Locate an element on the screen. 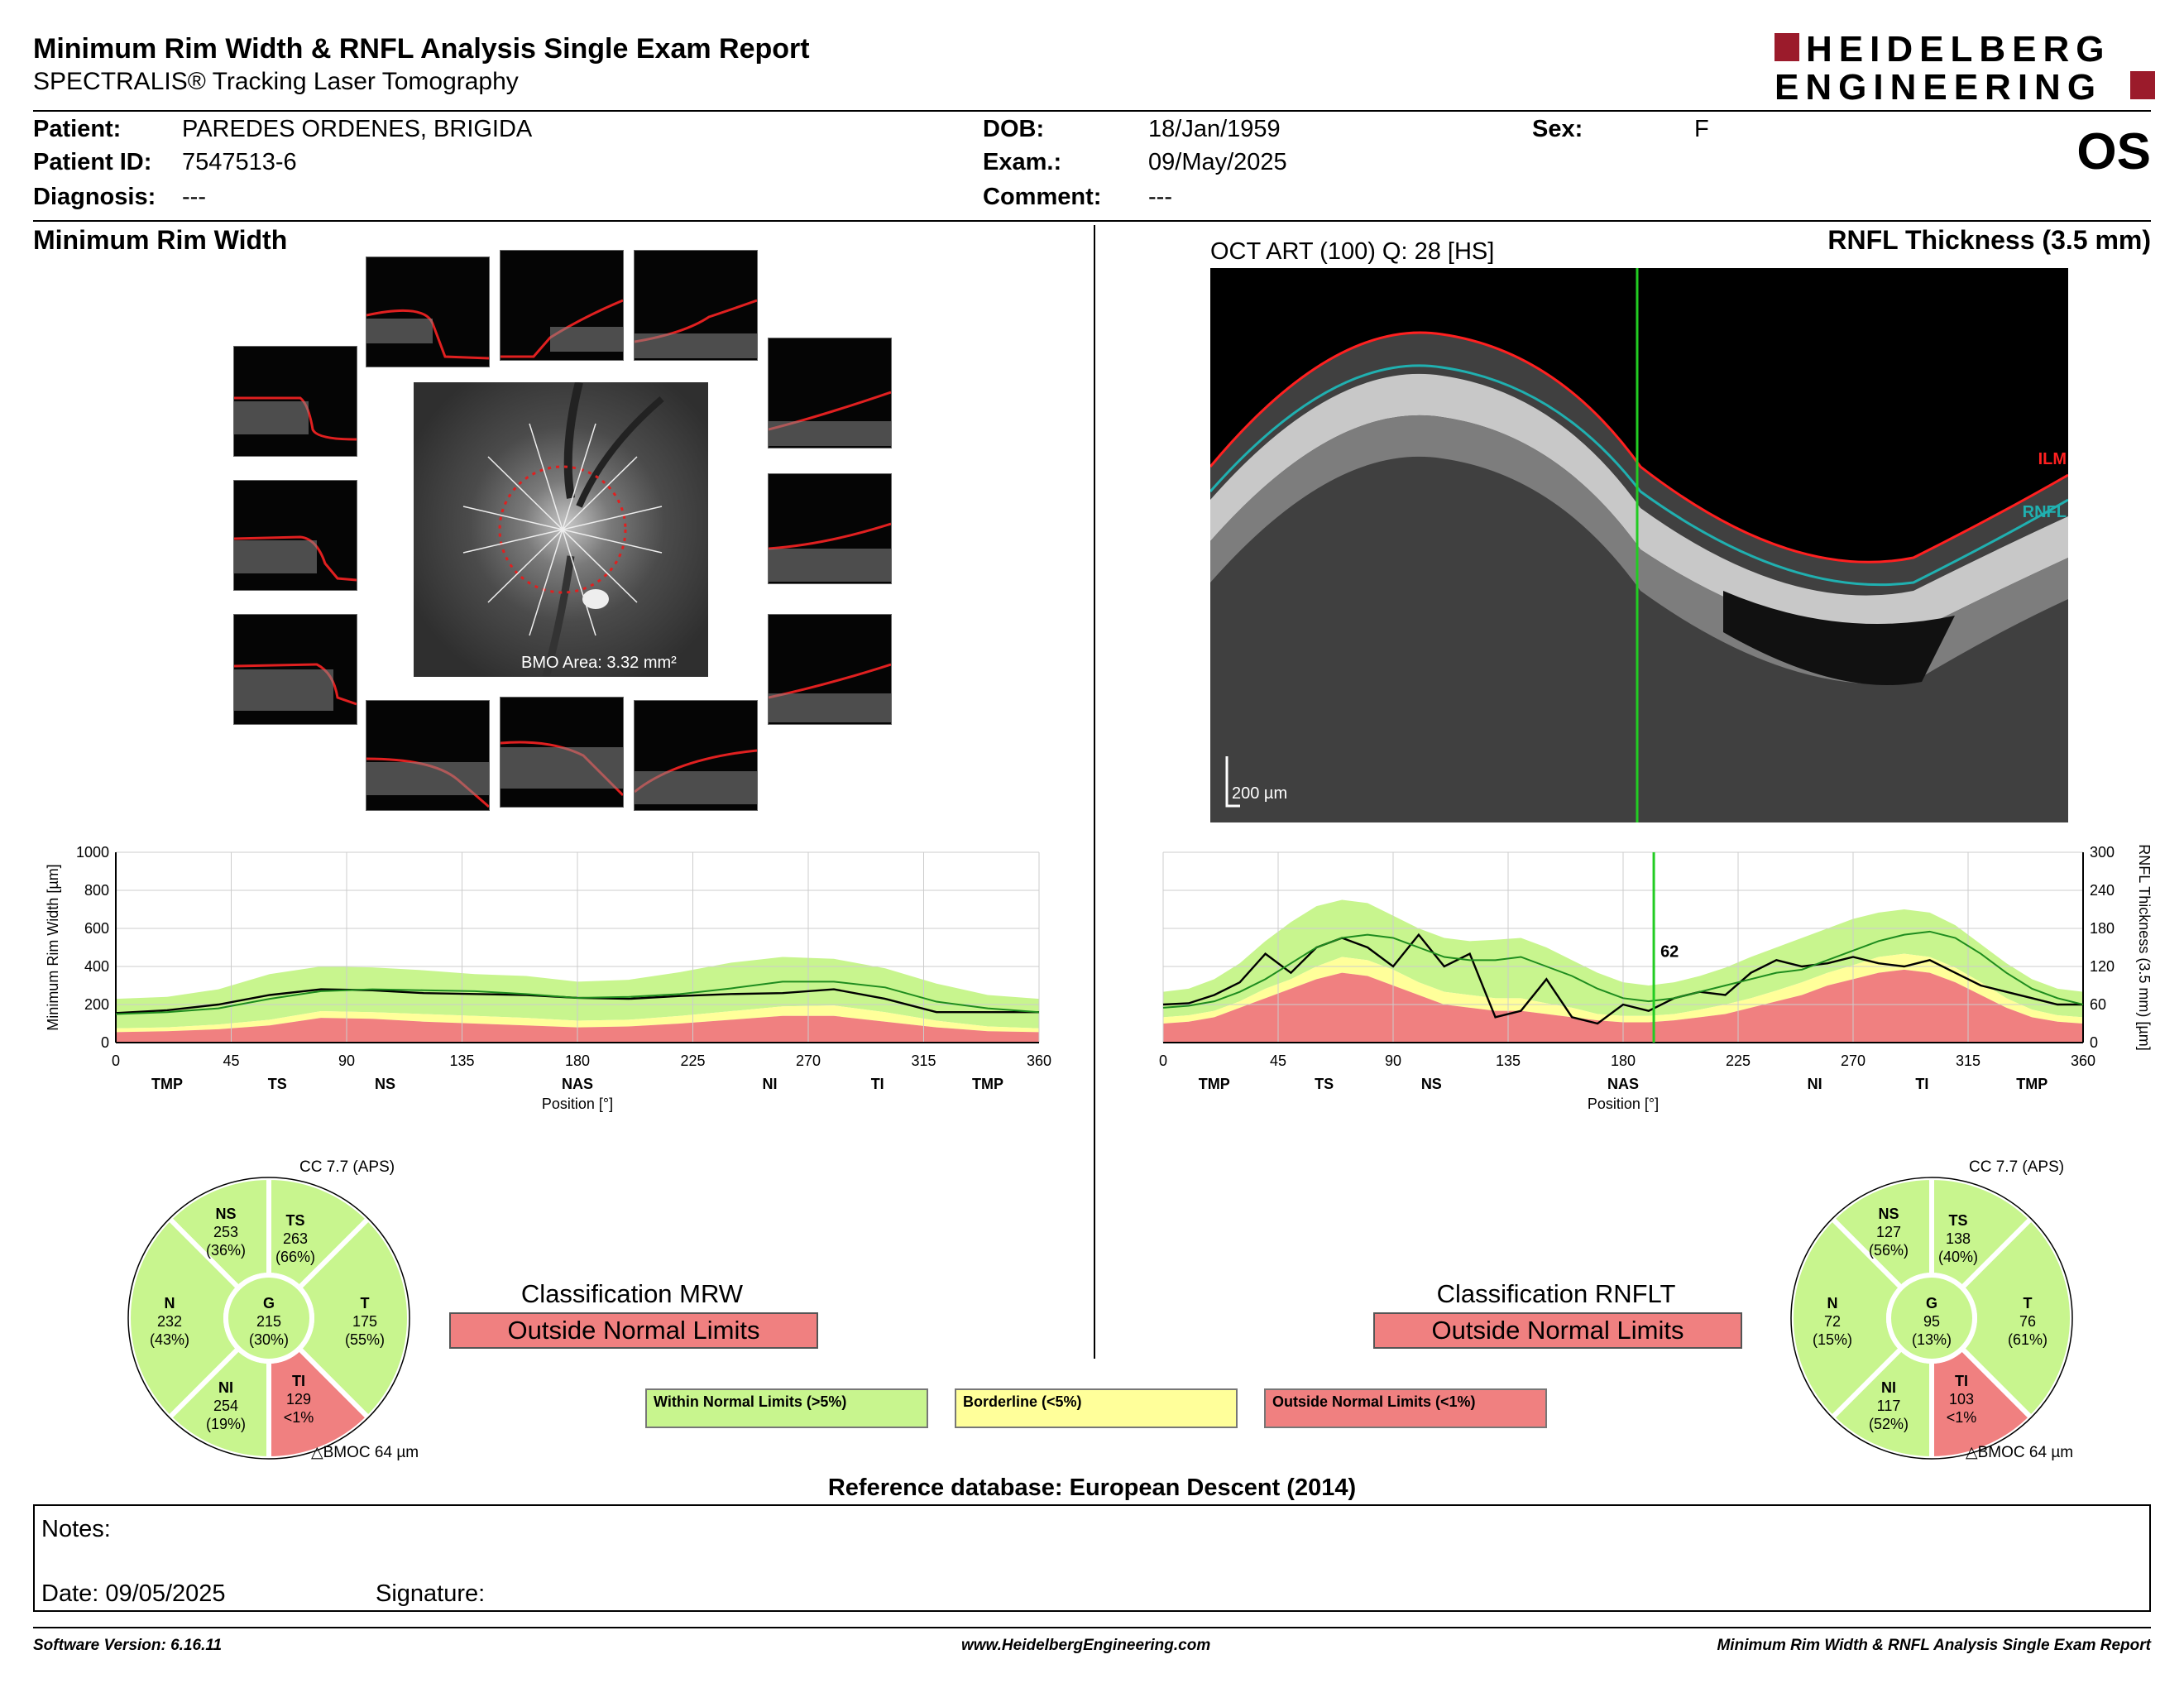 The height and width of the screenshot is (1688, 2184). center-divider is located at coordinates (1094, 792).